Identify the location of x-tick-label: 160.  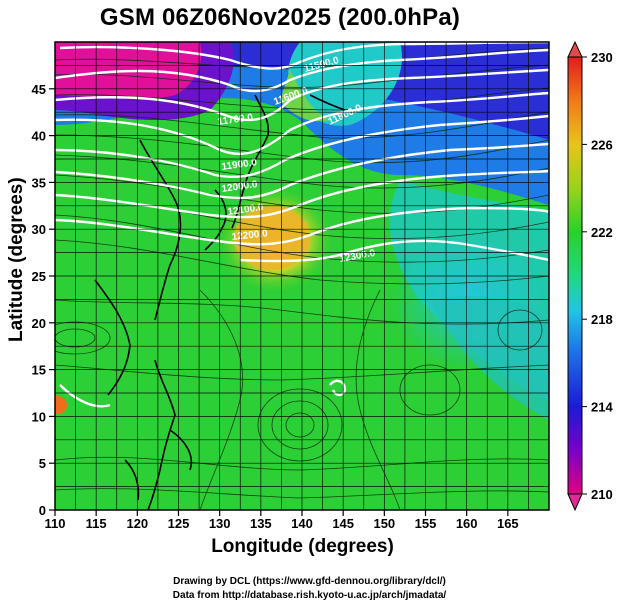
(467, 523).